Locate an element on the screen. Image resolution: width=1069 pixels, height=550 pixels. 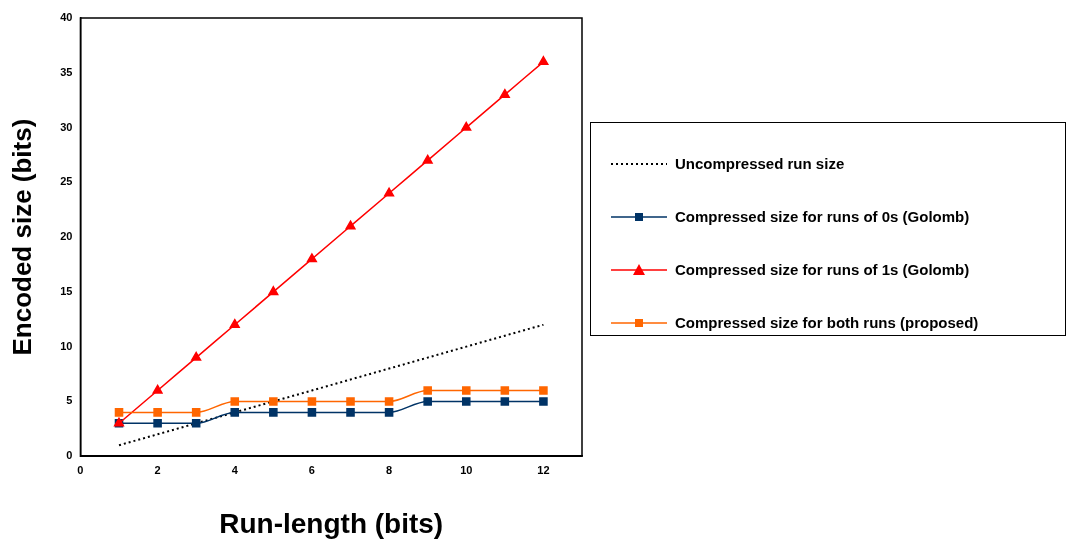
x-tick-label: 8 is located at coordinates (389, 469).